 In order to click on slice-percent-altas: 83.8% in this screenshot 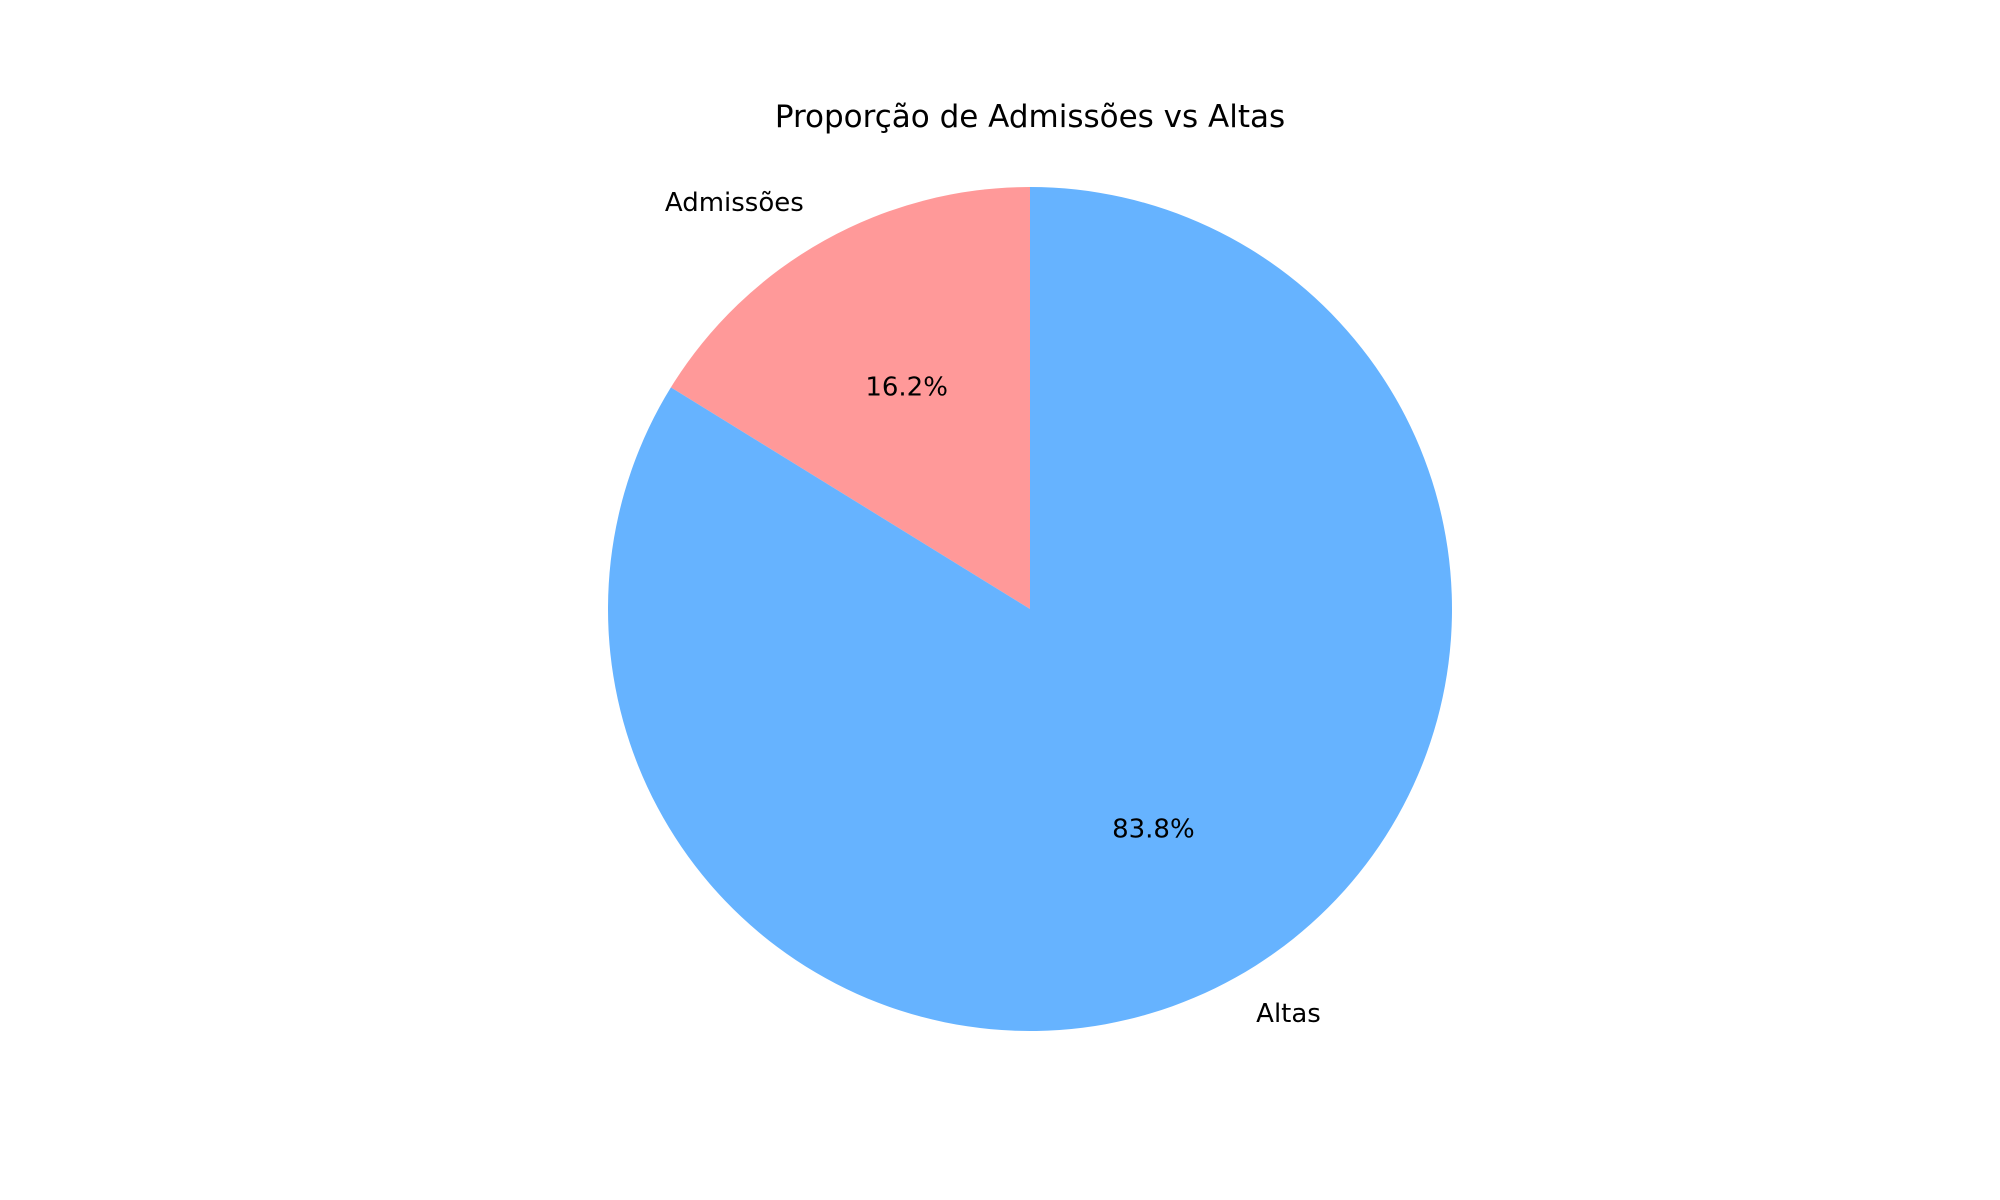, I will do `click(1153, 830)`.